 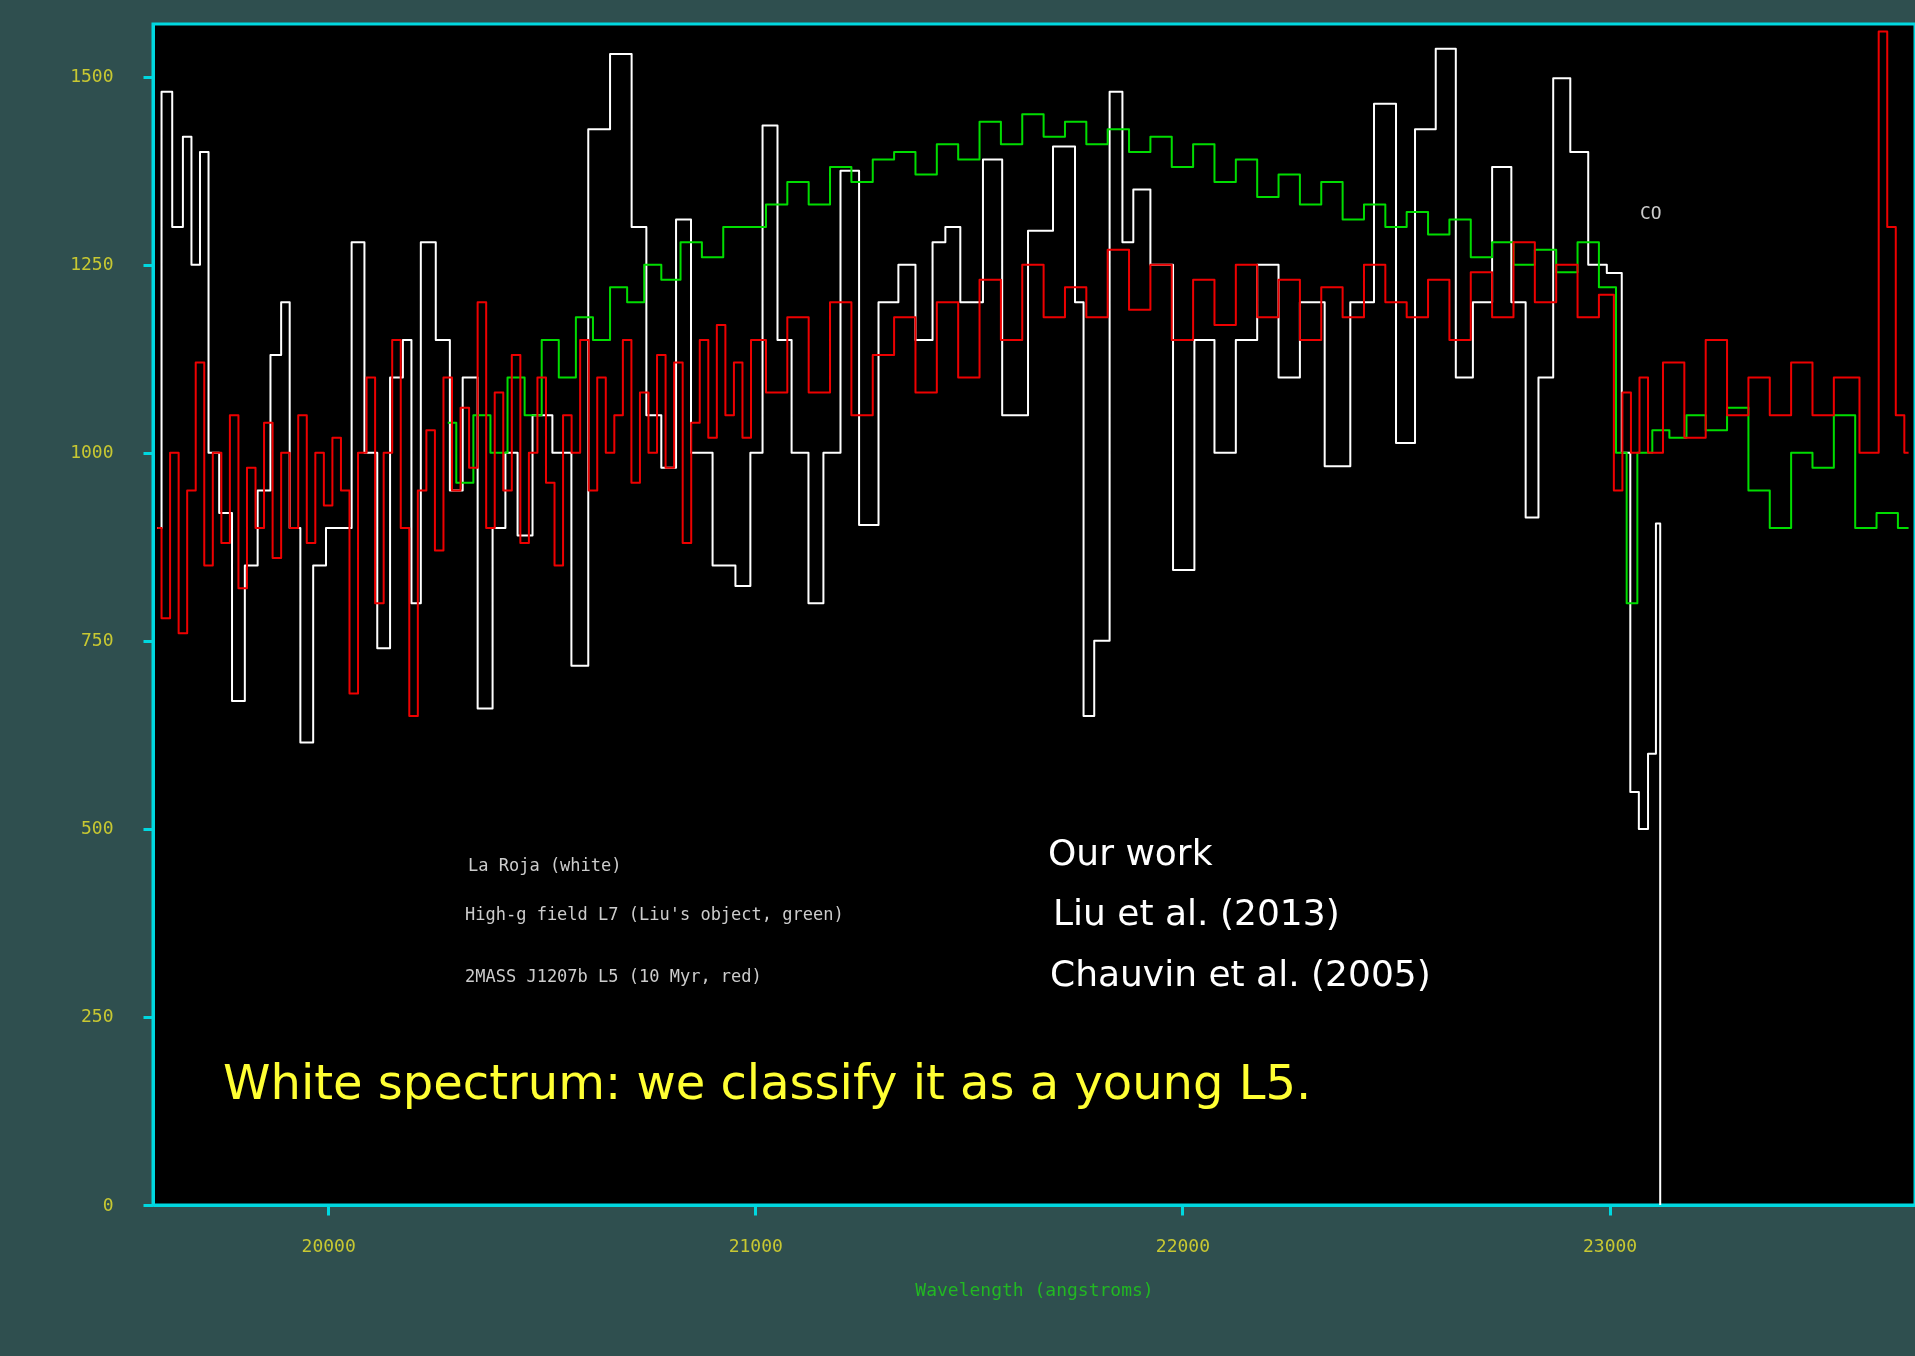 I want to click on annotation: Liu et al. (2013), so click(x=1196, y=912).